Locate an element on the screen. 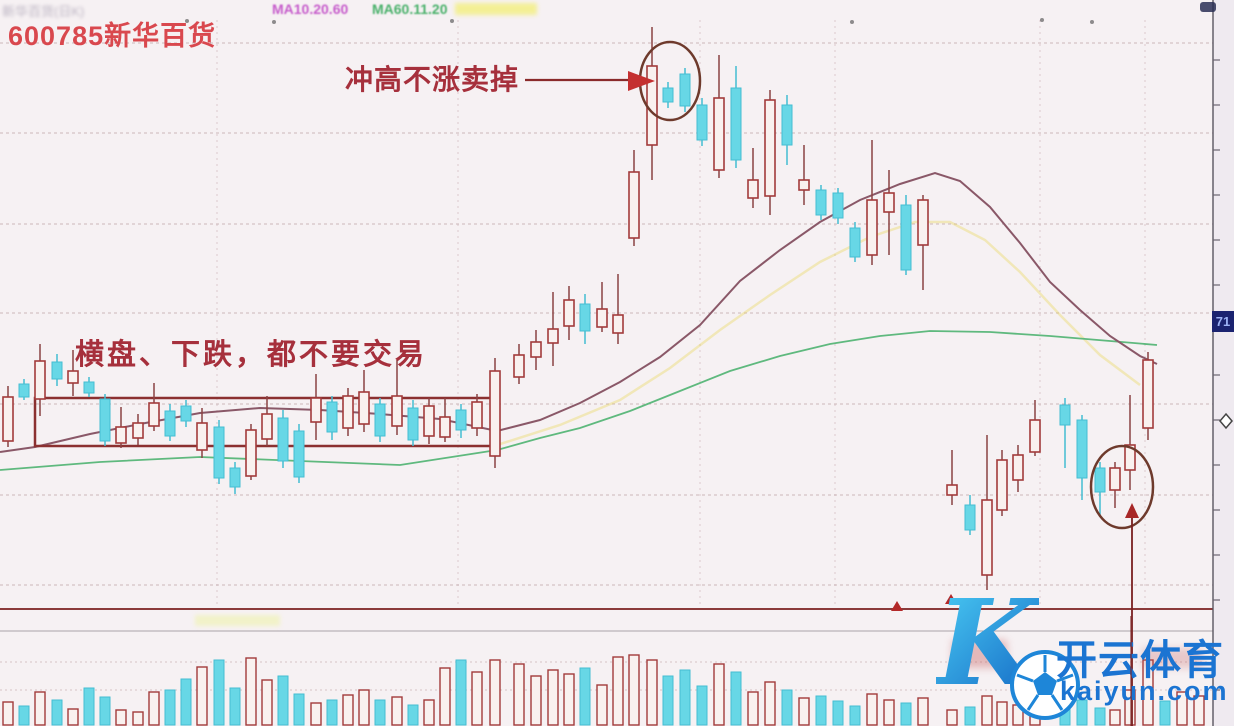 Image resolution: width=1234 pixels, height=726 pixels. ma-indicator-label-2: MA60.11.20 is located at coordinates (410, 9).